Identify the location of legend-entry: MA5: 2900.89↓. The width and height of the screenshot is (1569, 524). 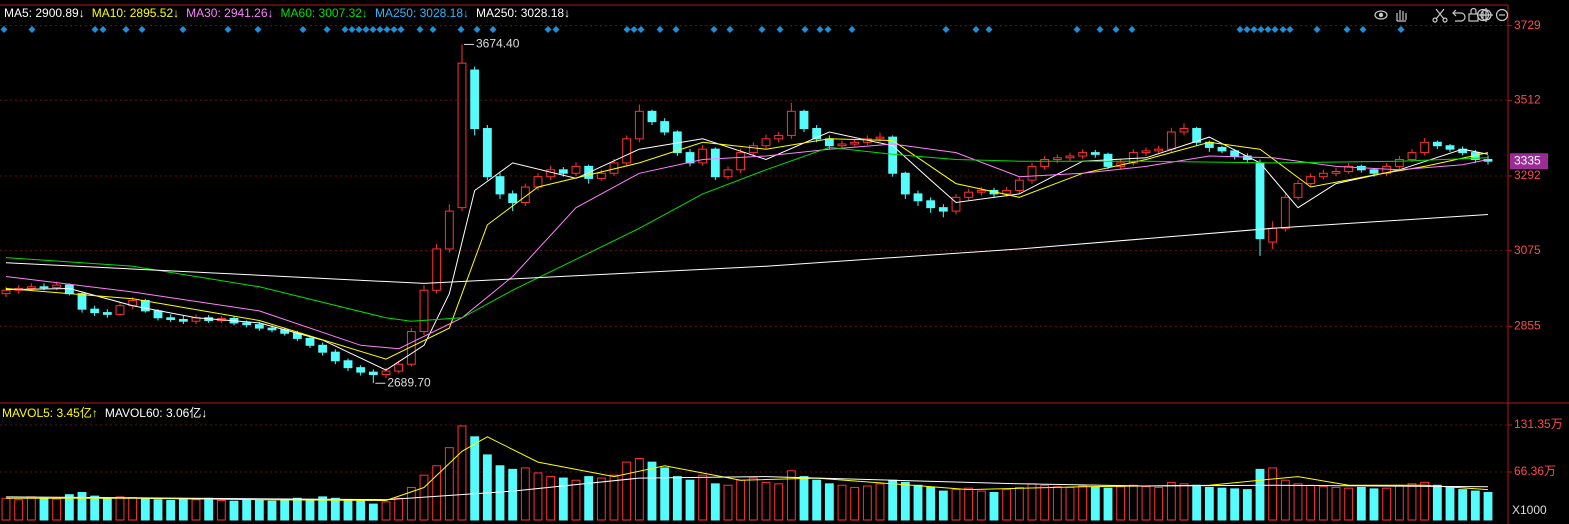
(44, 13).